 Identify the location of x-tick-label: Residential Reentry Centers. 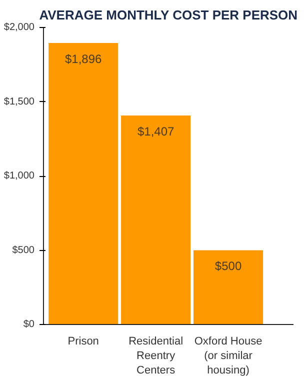
(156, 356).